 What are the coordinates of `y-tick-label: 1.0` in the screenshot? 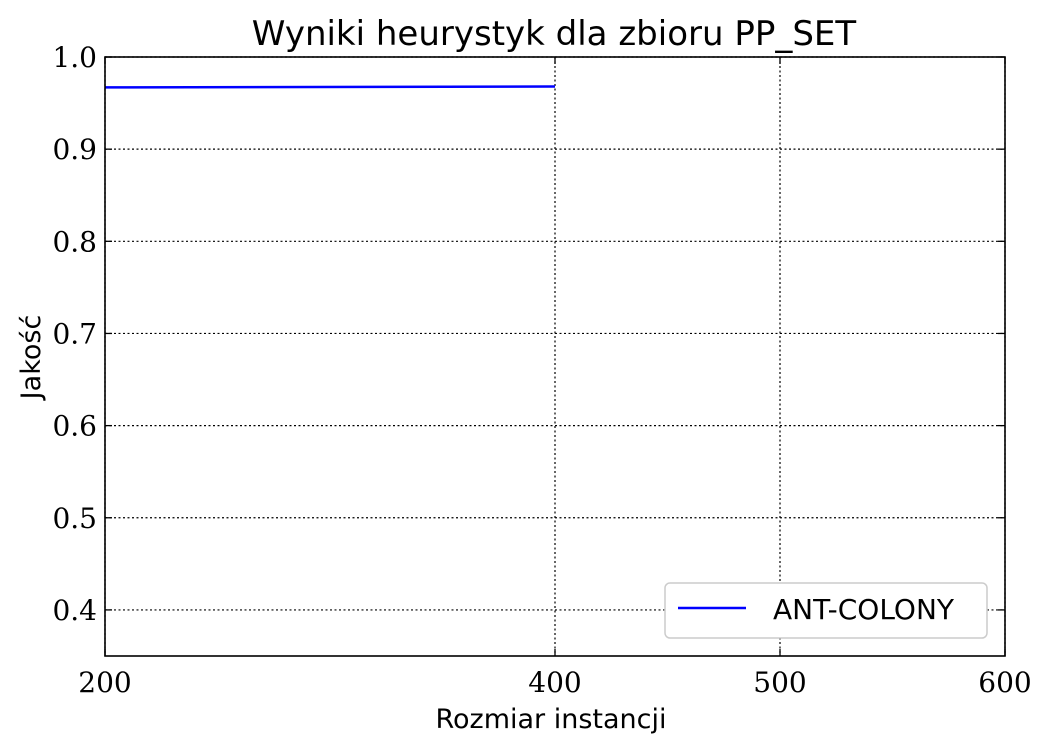 It's located at (74, 57).